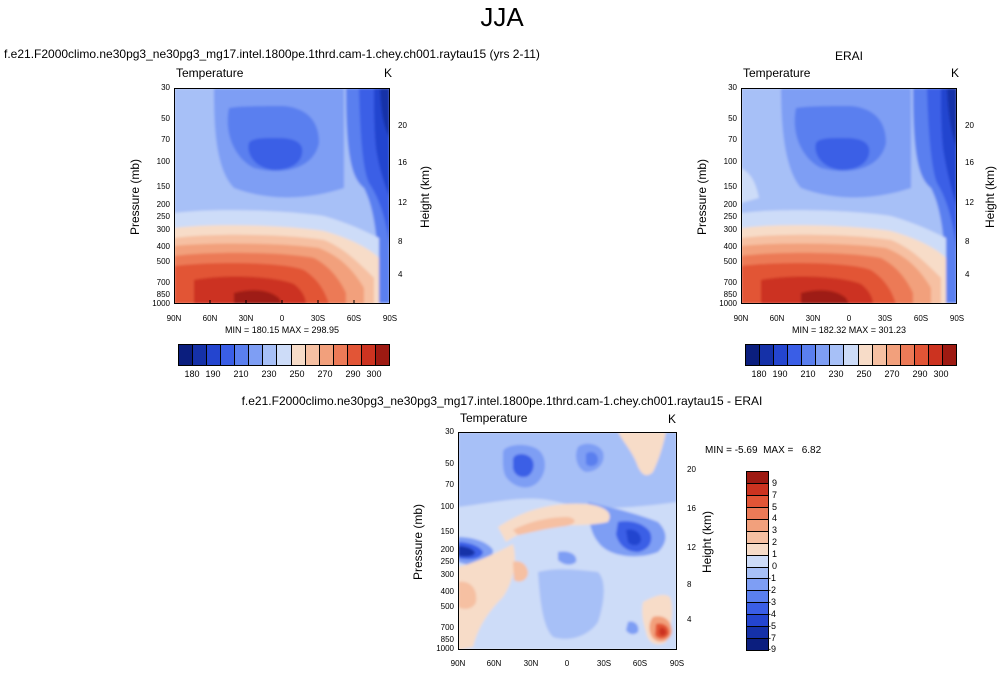 The width and height of the screenshot is (1004, 673). What do you see at coordinates (775, 530) in the screenshot?
I see `colorbar-label: 3` at bounding box center [775, 530].